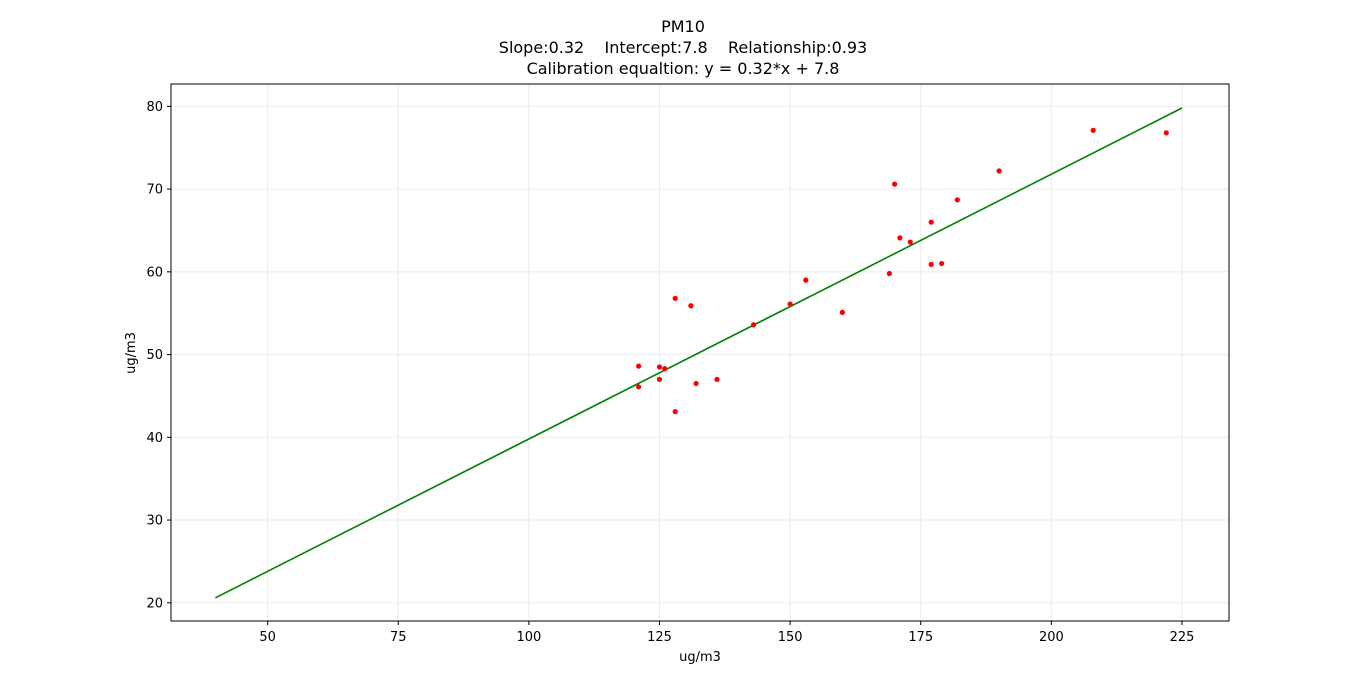 The width and height of the screenshot is (1366, 698). Describe the element at coordinates (398, 637) in the screenshot. I see `x-tick-label: 75` at that location.